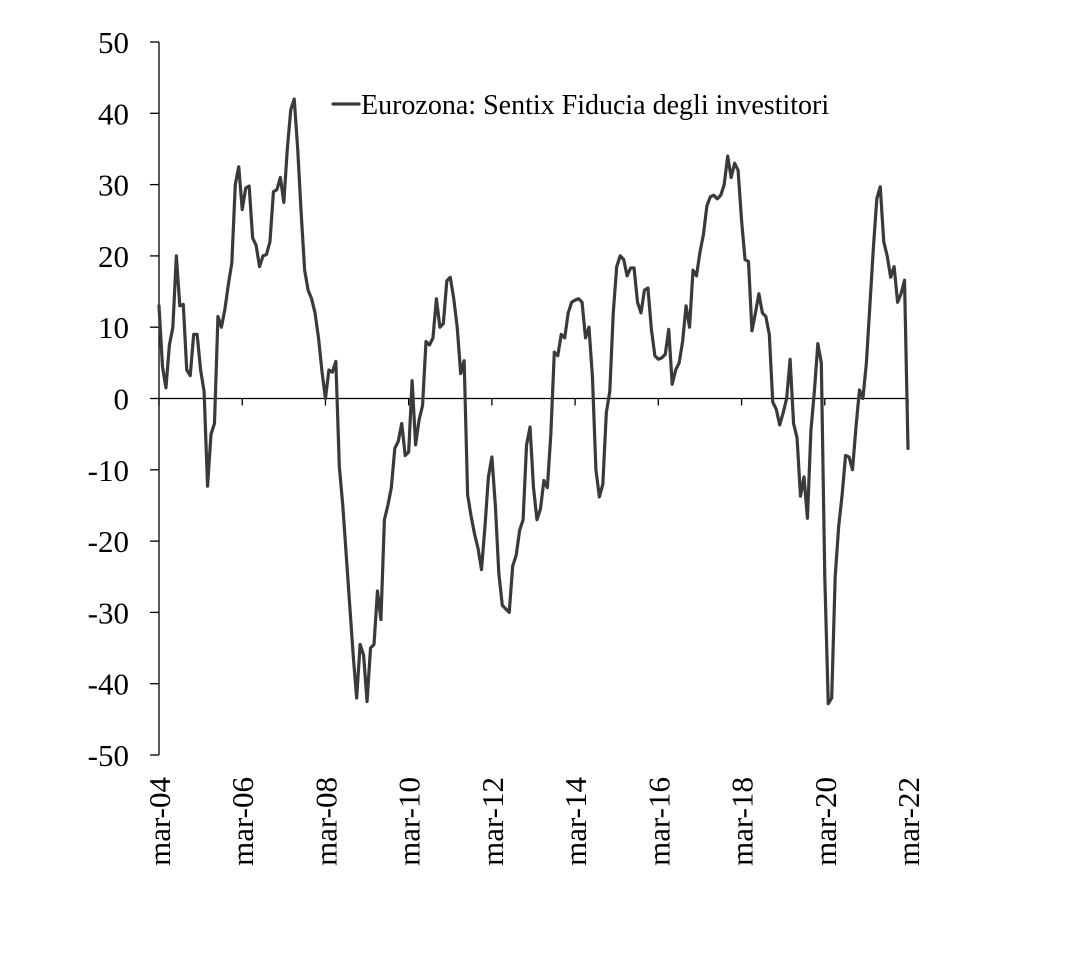 Image resolution: width=1078 pixels, height=969 pixels. What do you see at coordinates (325, 821) in the screenshot?
I see `x-tick-label: mar-08` at bounding box center [325, 821].